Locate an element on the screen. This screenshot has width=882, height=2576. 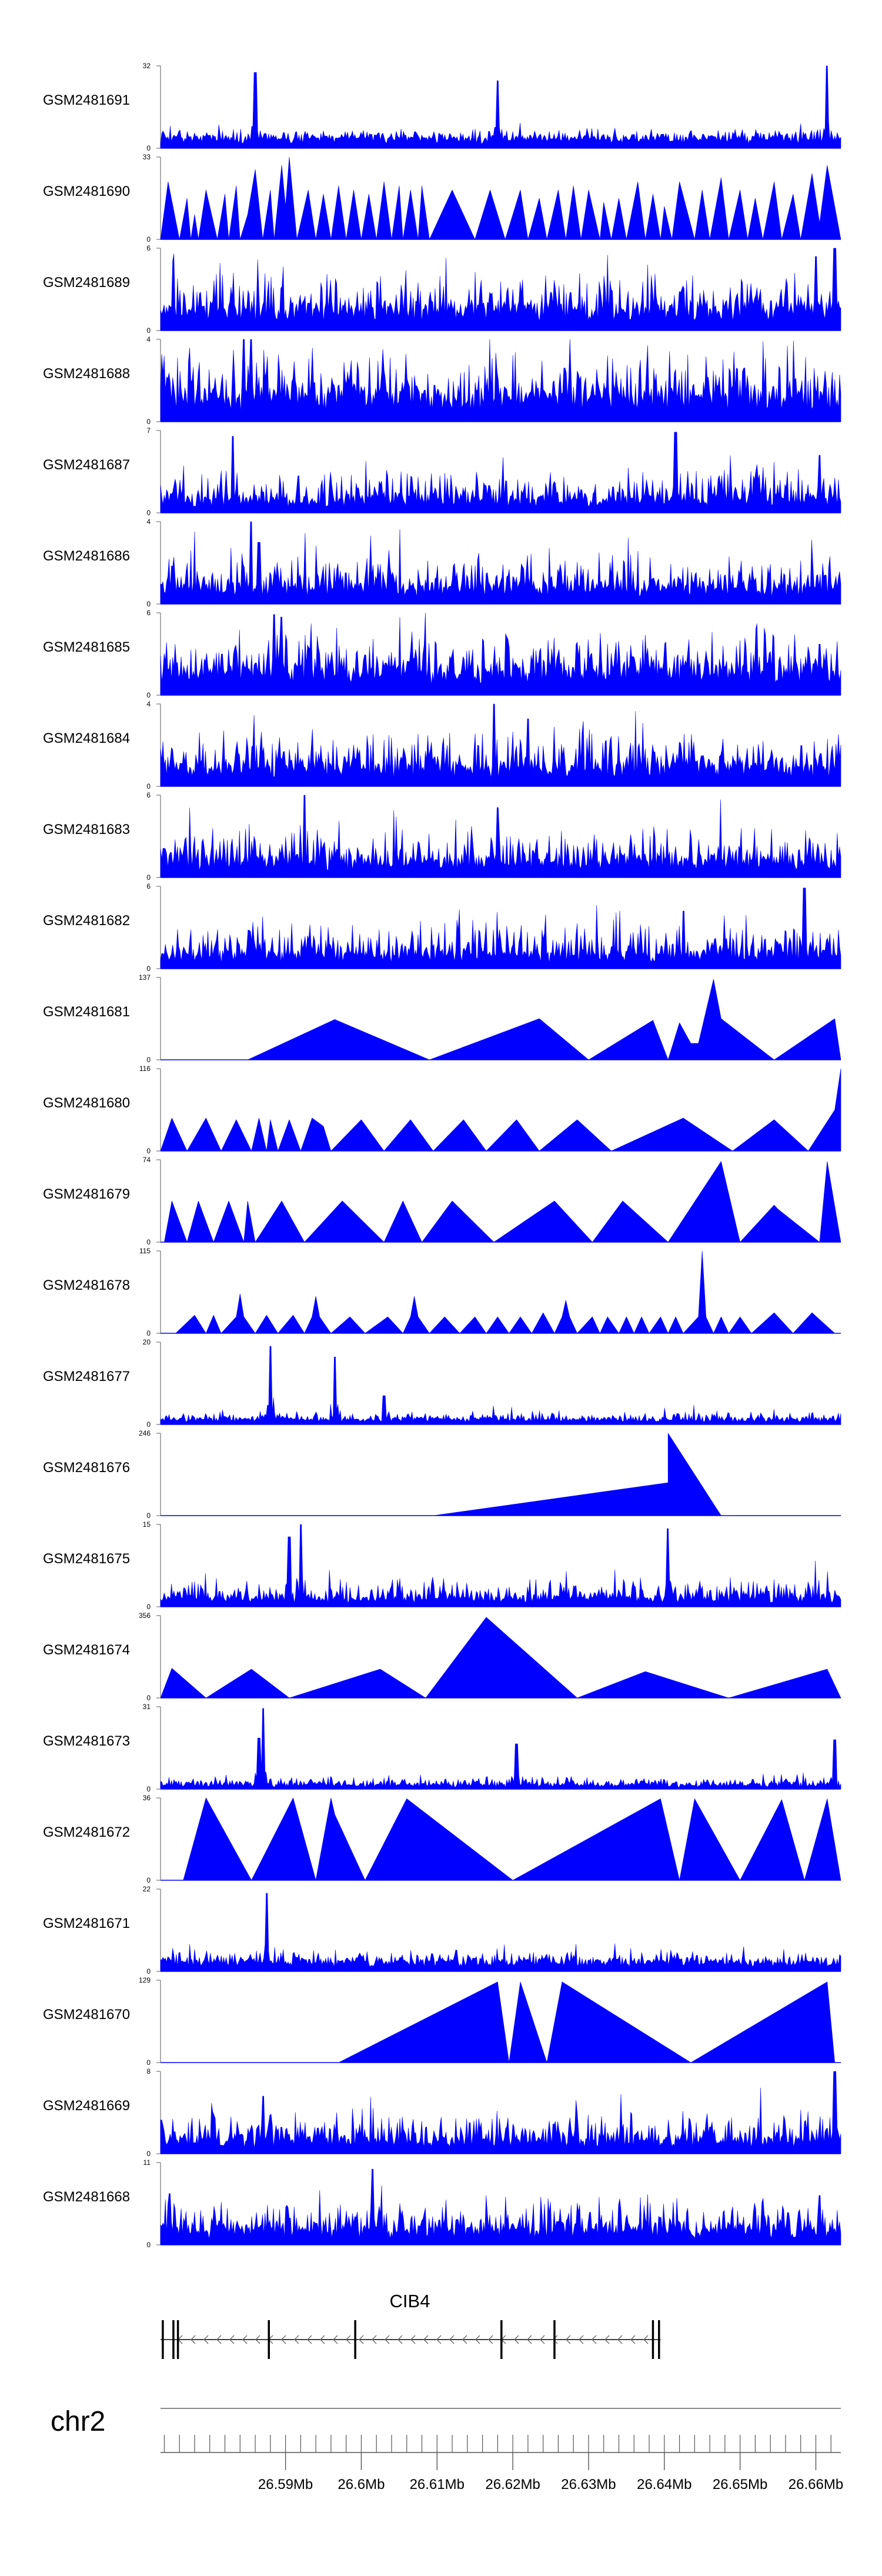
y-max-label: 74 is located at coordinates (147, 1160).